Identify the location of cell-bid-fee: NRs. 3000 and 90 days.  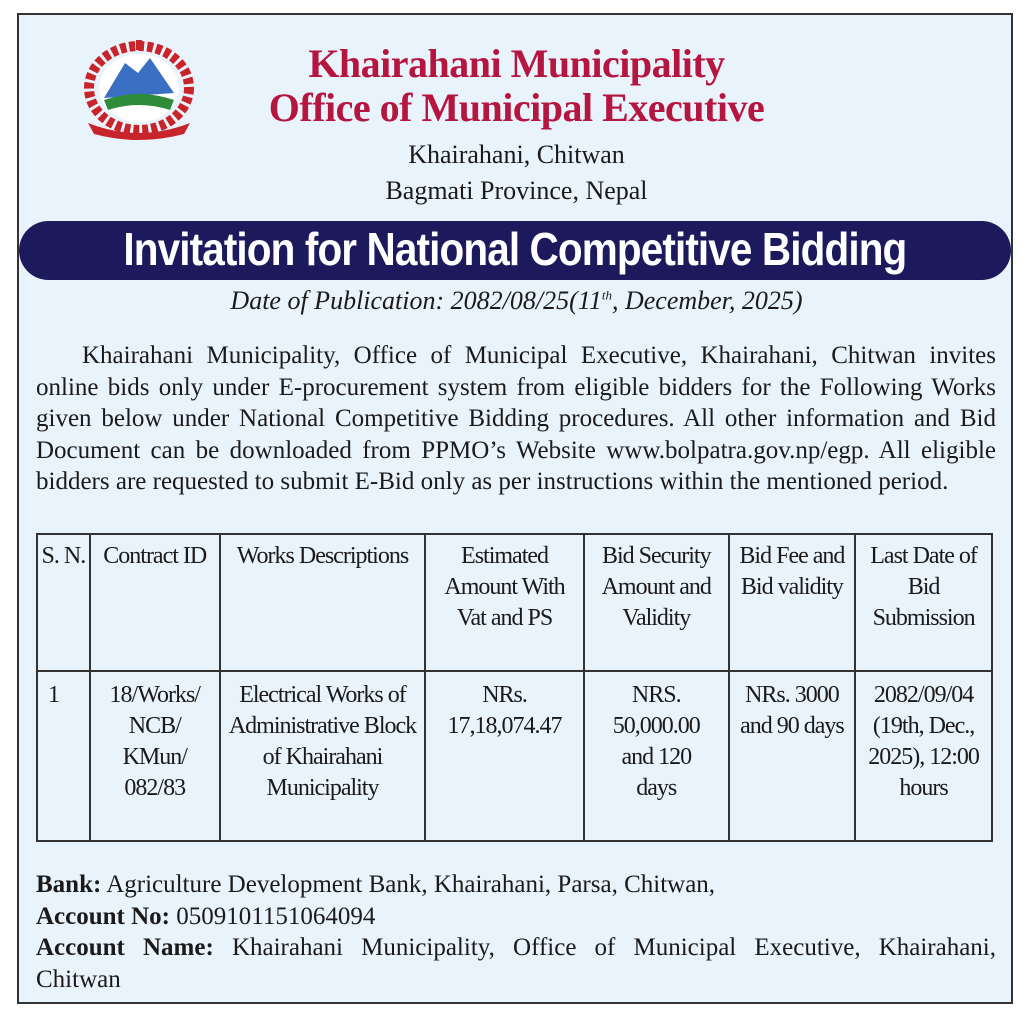
(792, 756).